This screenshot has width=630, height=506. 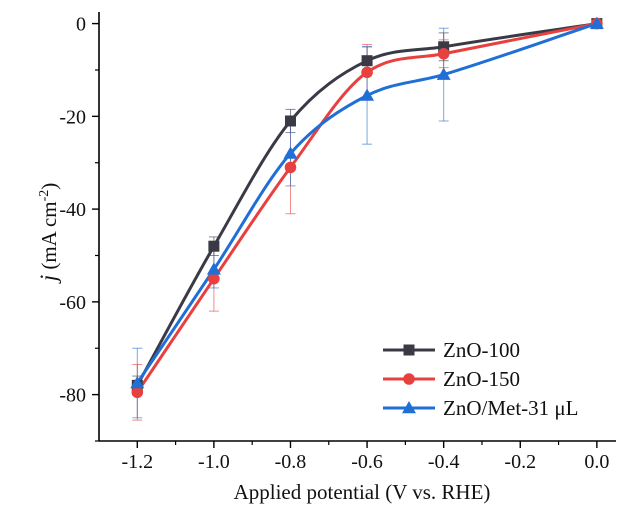 What do you see at coordinates (48, 279) in the screenshot?
I see `y-axis-label-italic: j` at bounding box center [48, 279].